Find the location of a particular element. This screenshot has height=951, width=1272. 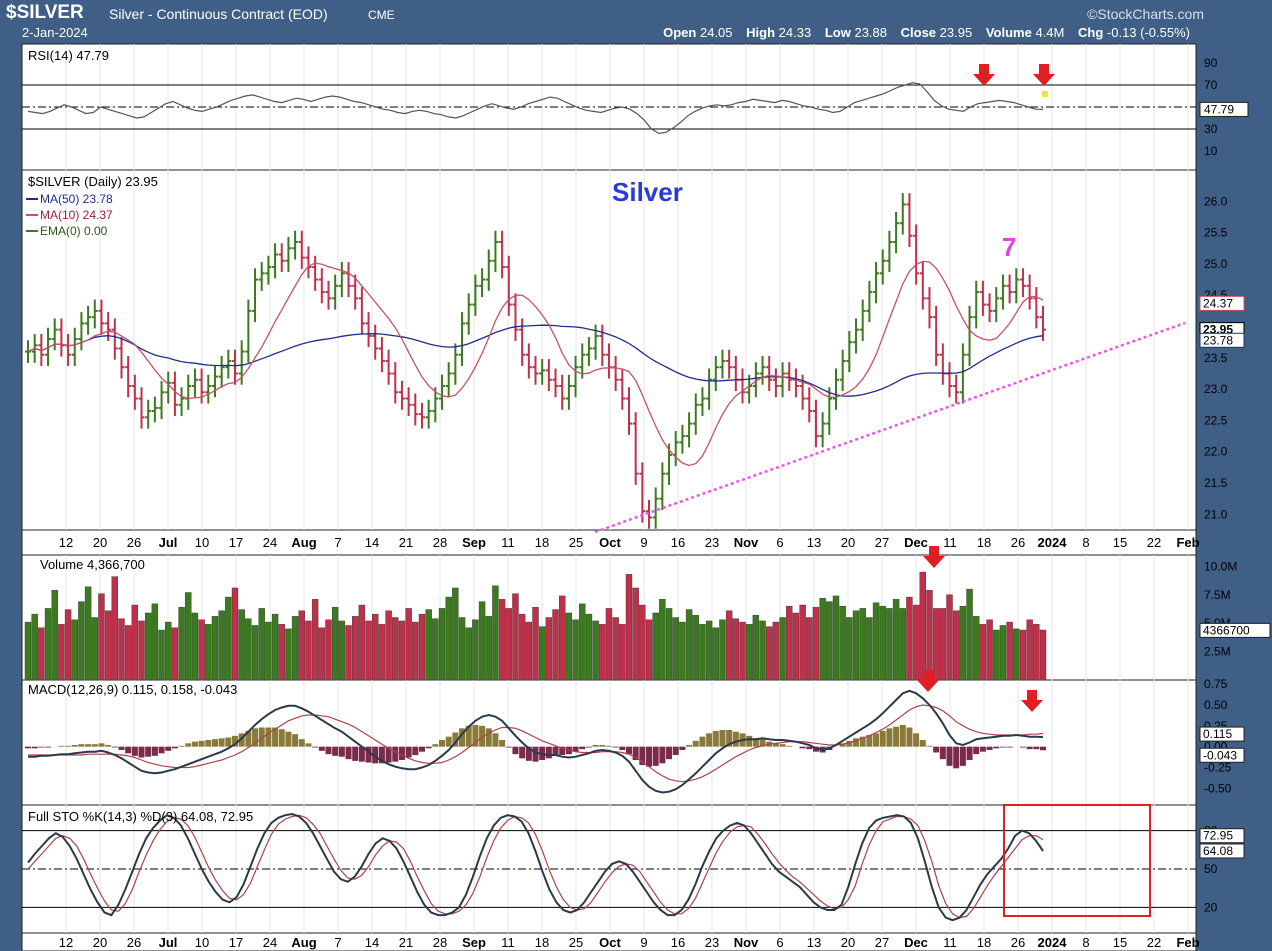

date-axis-label: 18 is located at coordinates (984, 542).